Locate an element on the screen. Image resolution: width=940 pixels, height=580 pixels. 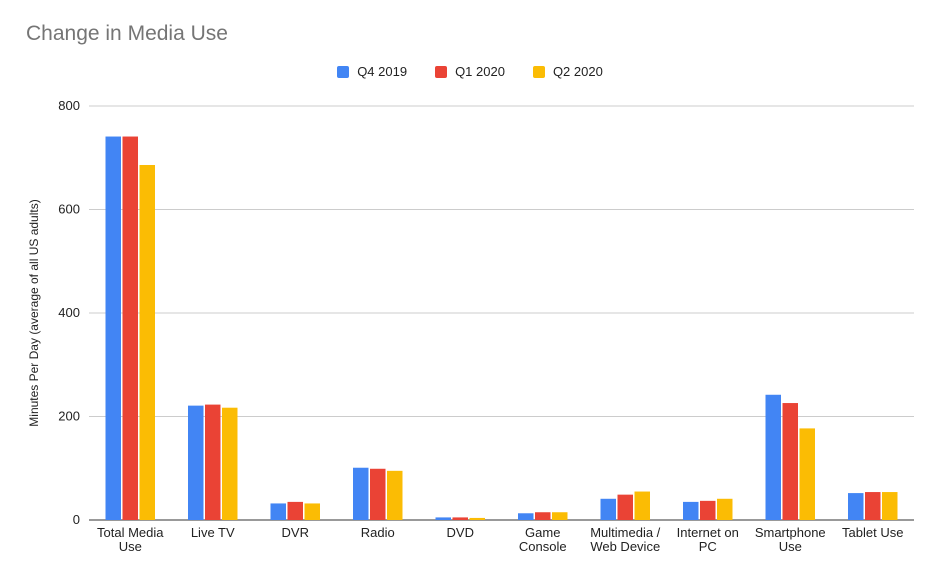
legend-item-q1-2020: Q1 2020 is located at coordinates (470, 71).